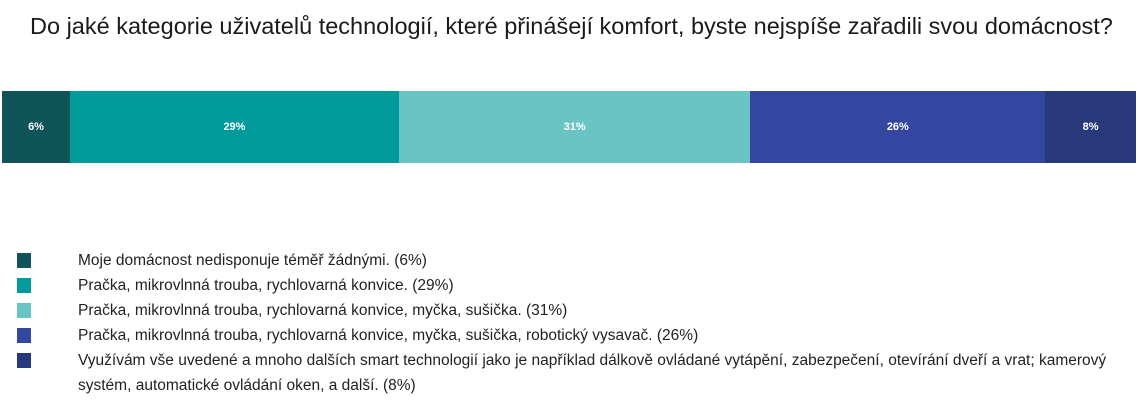 The height and width of the screenshot is (406, 1140). I want to click on data-label: 29%, so click(234, 127).